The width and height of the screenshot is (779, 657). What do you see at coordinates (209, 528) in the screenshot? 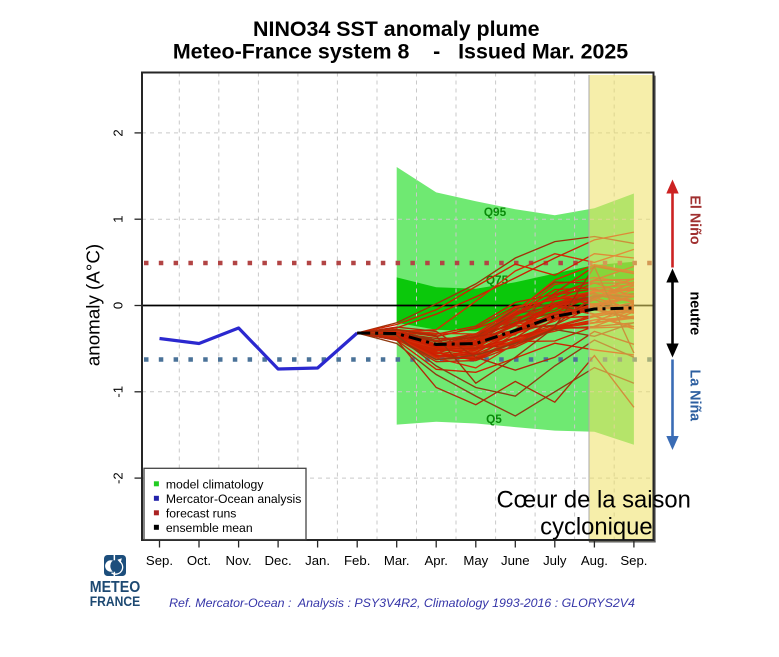
I see `svg-text: ensemble mean` at bounding box center [209, 528].